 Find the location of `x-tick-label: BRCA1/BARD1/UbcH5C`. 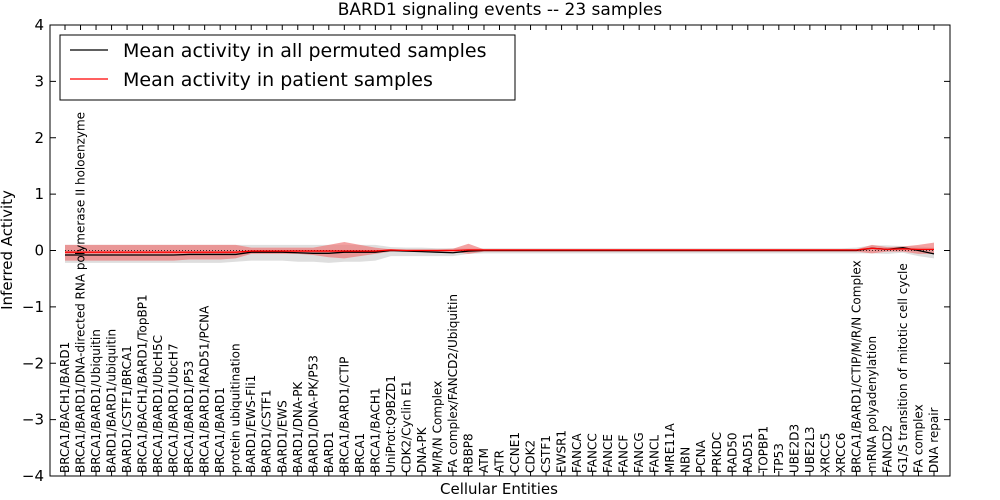

x-tick-label: BRCA1/BARD1/UbcH5C is located at coordinates (158, 404).